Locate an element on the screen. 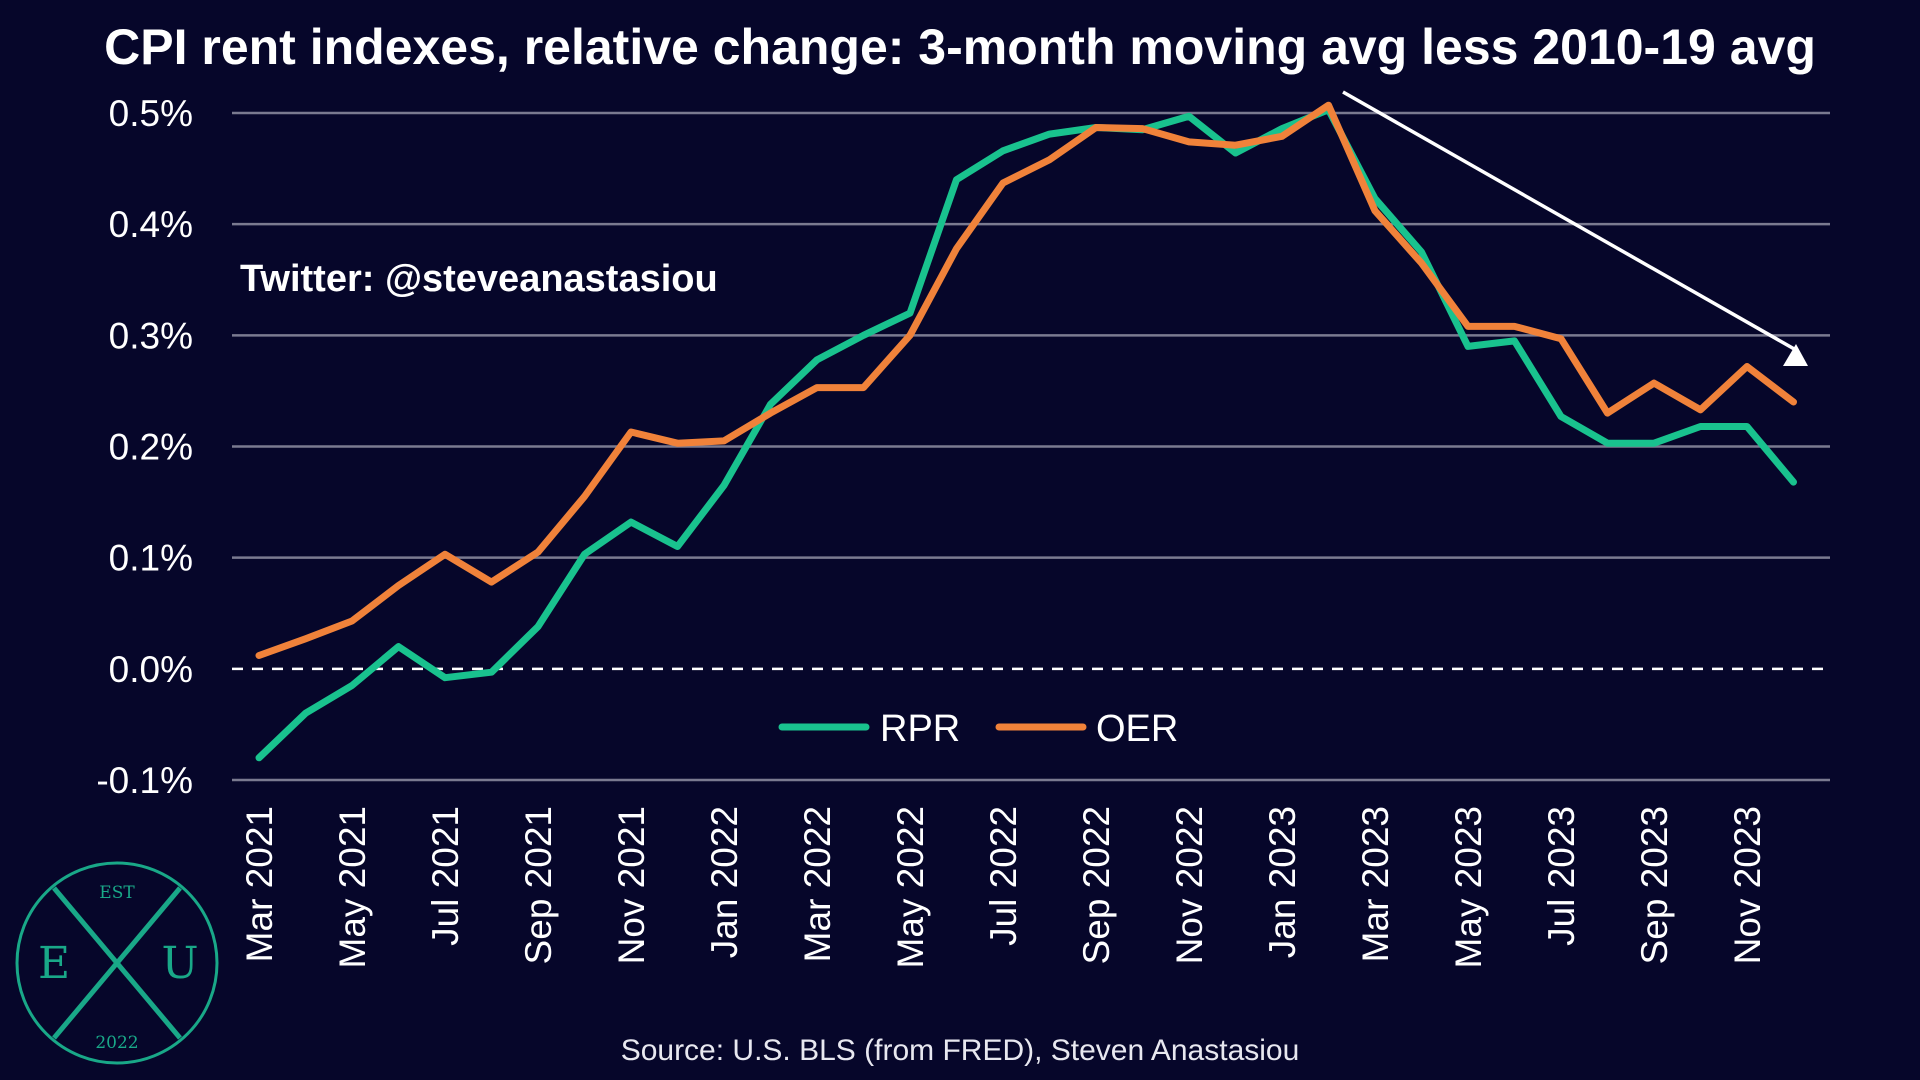 The height and width of the screenshot is (1080, 1920). y-tick-label: 0.0% is located at coordinates (151, 669).